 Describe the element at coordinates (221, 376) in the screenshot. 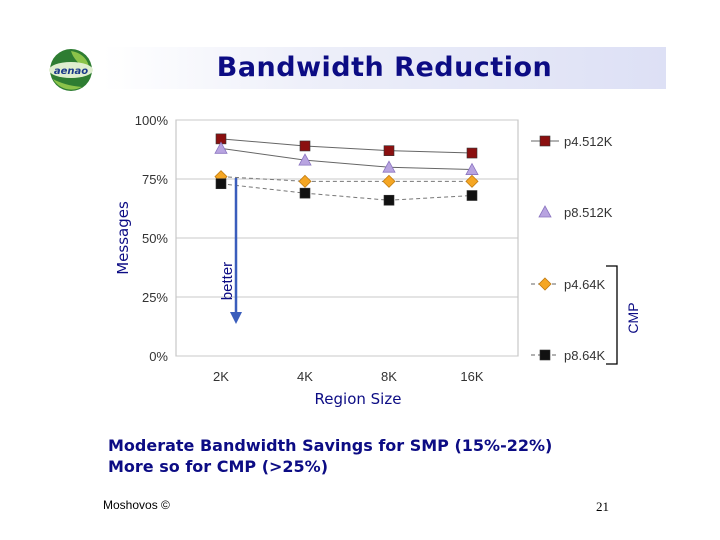

I see `x-tick-label: 2K` at that location.